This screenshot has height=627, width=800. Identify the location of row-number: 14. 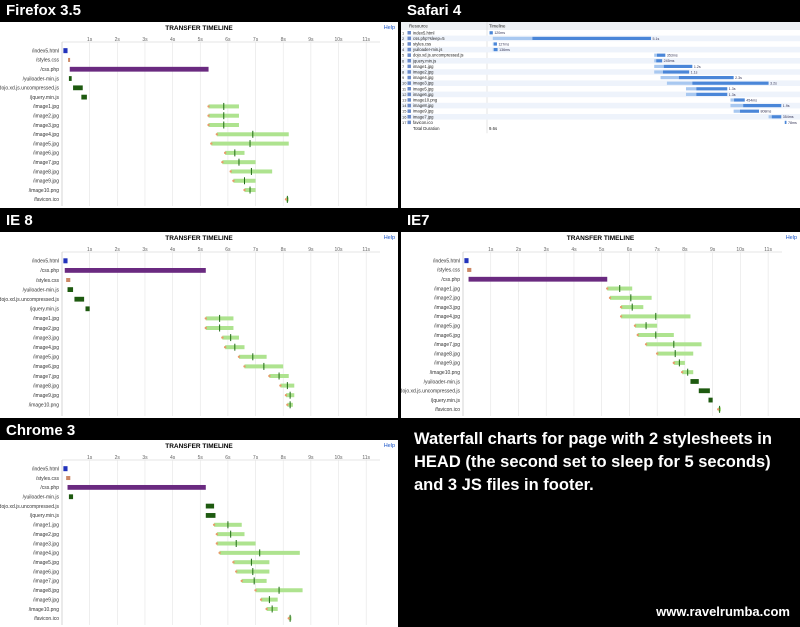
(404, 105).